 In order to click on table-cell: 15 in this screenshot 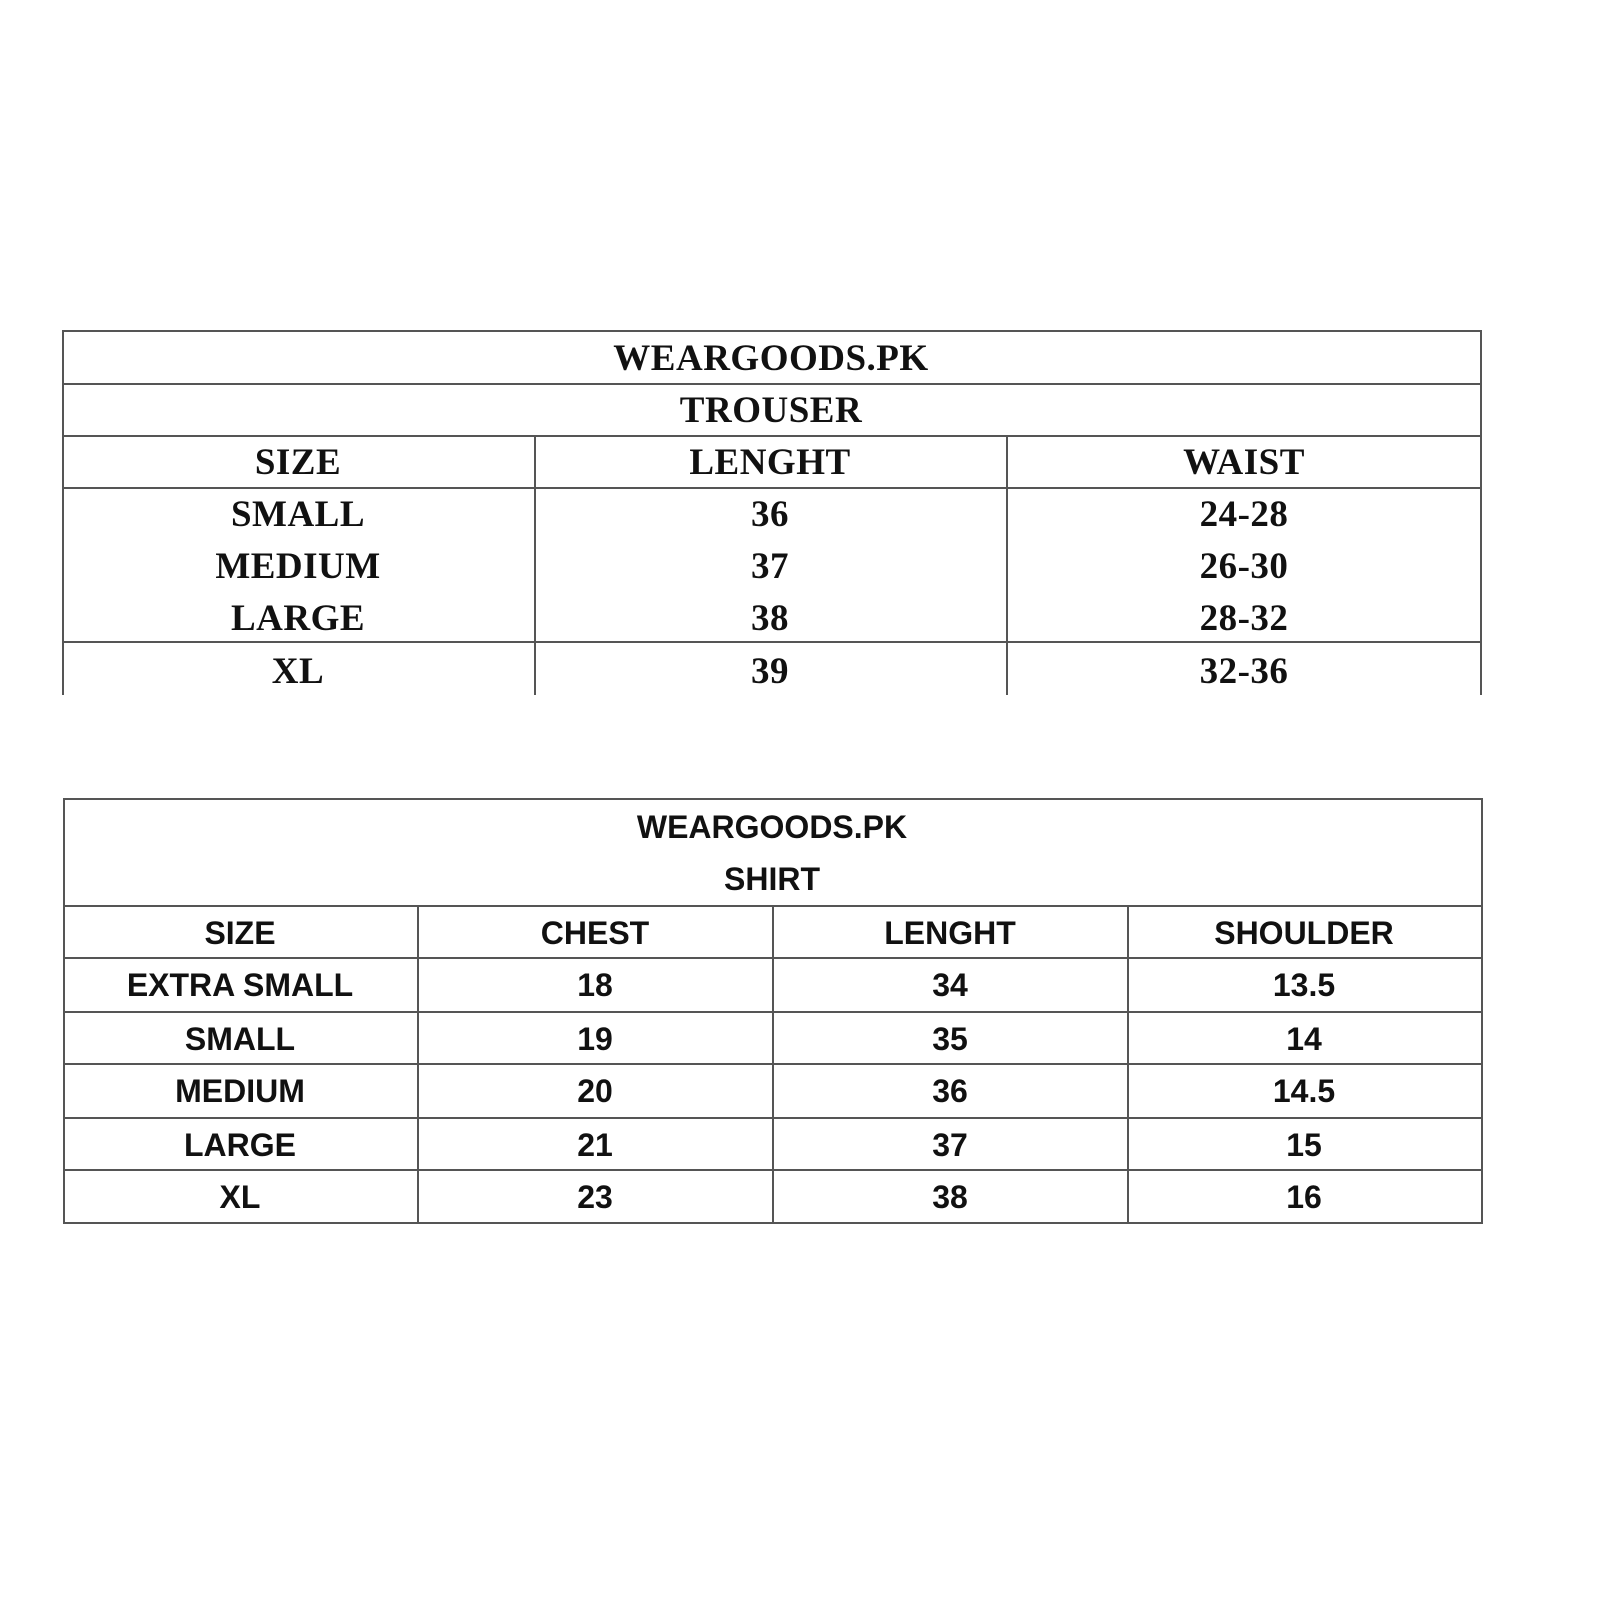, I will do `click(1304, 1145)`.